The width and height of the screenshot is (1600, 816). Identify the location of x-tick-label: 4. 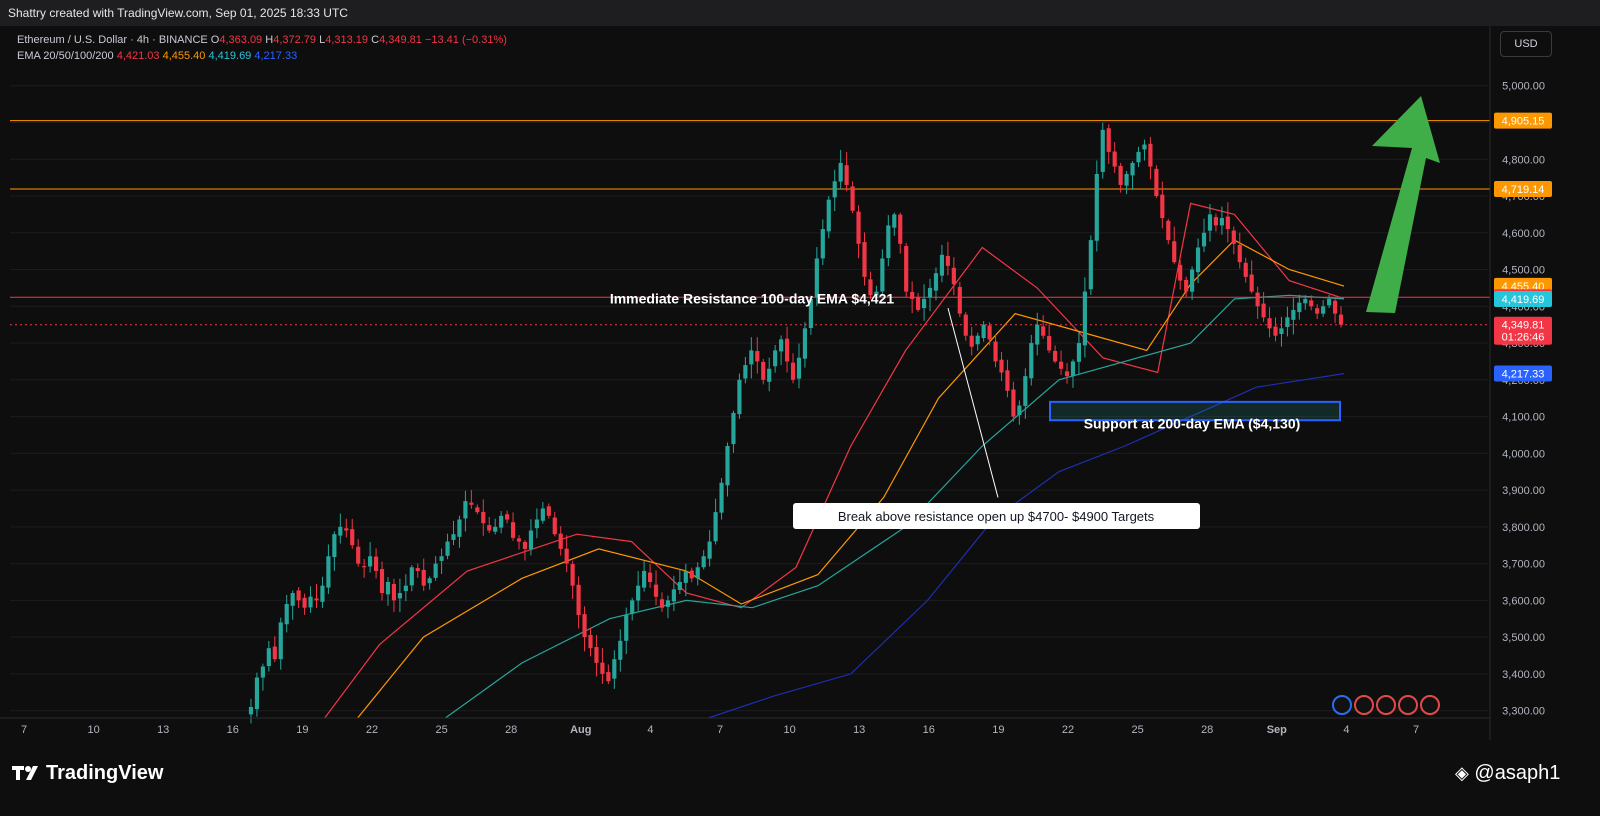
(1346, 730).